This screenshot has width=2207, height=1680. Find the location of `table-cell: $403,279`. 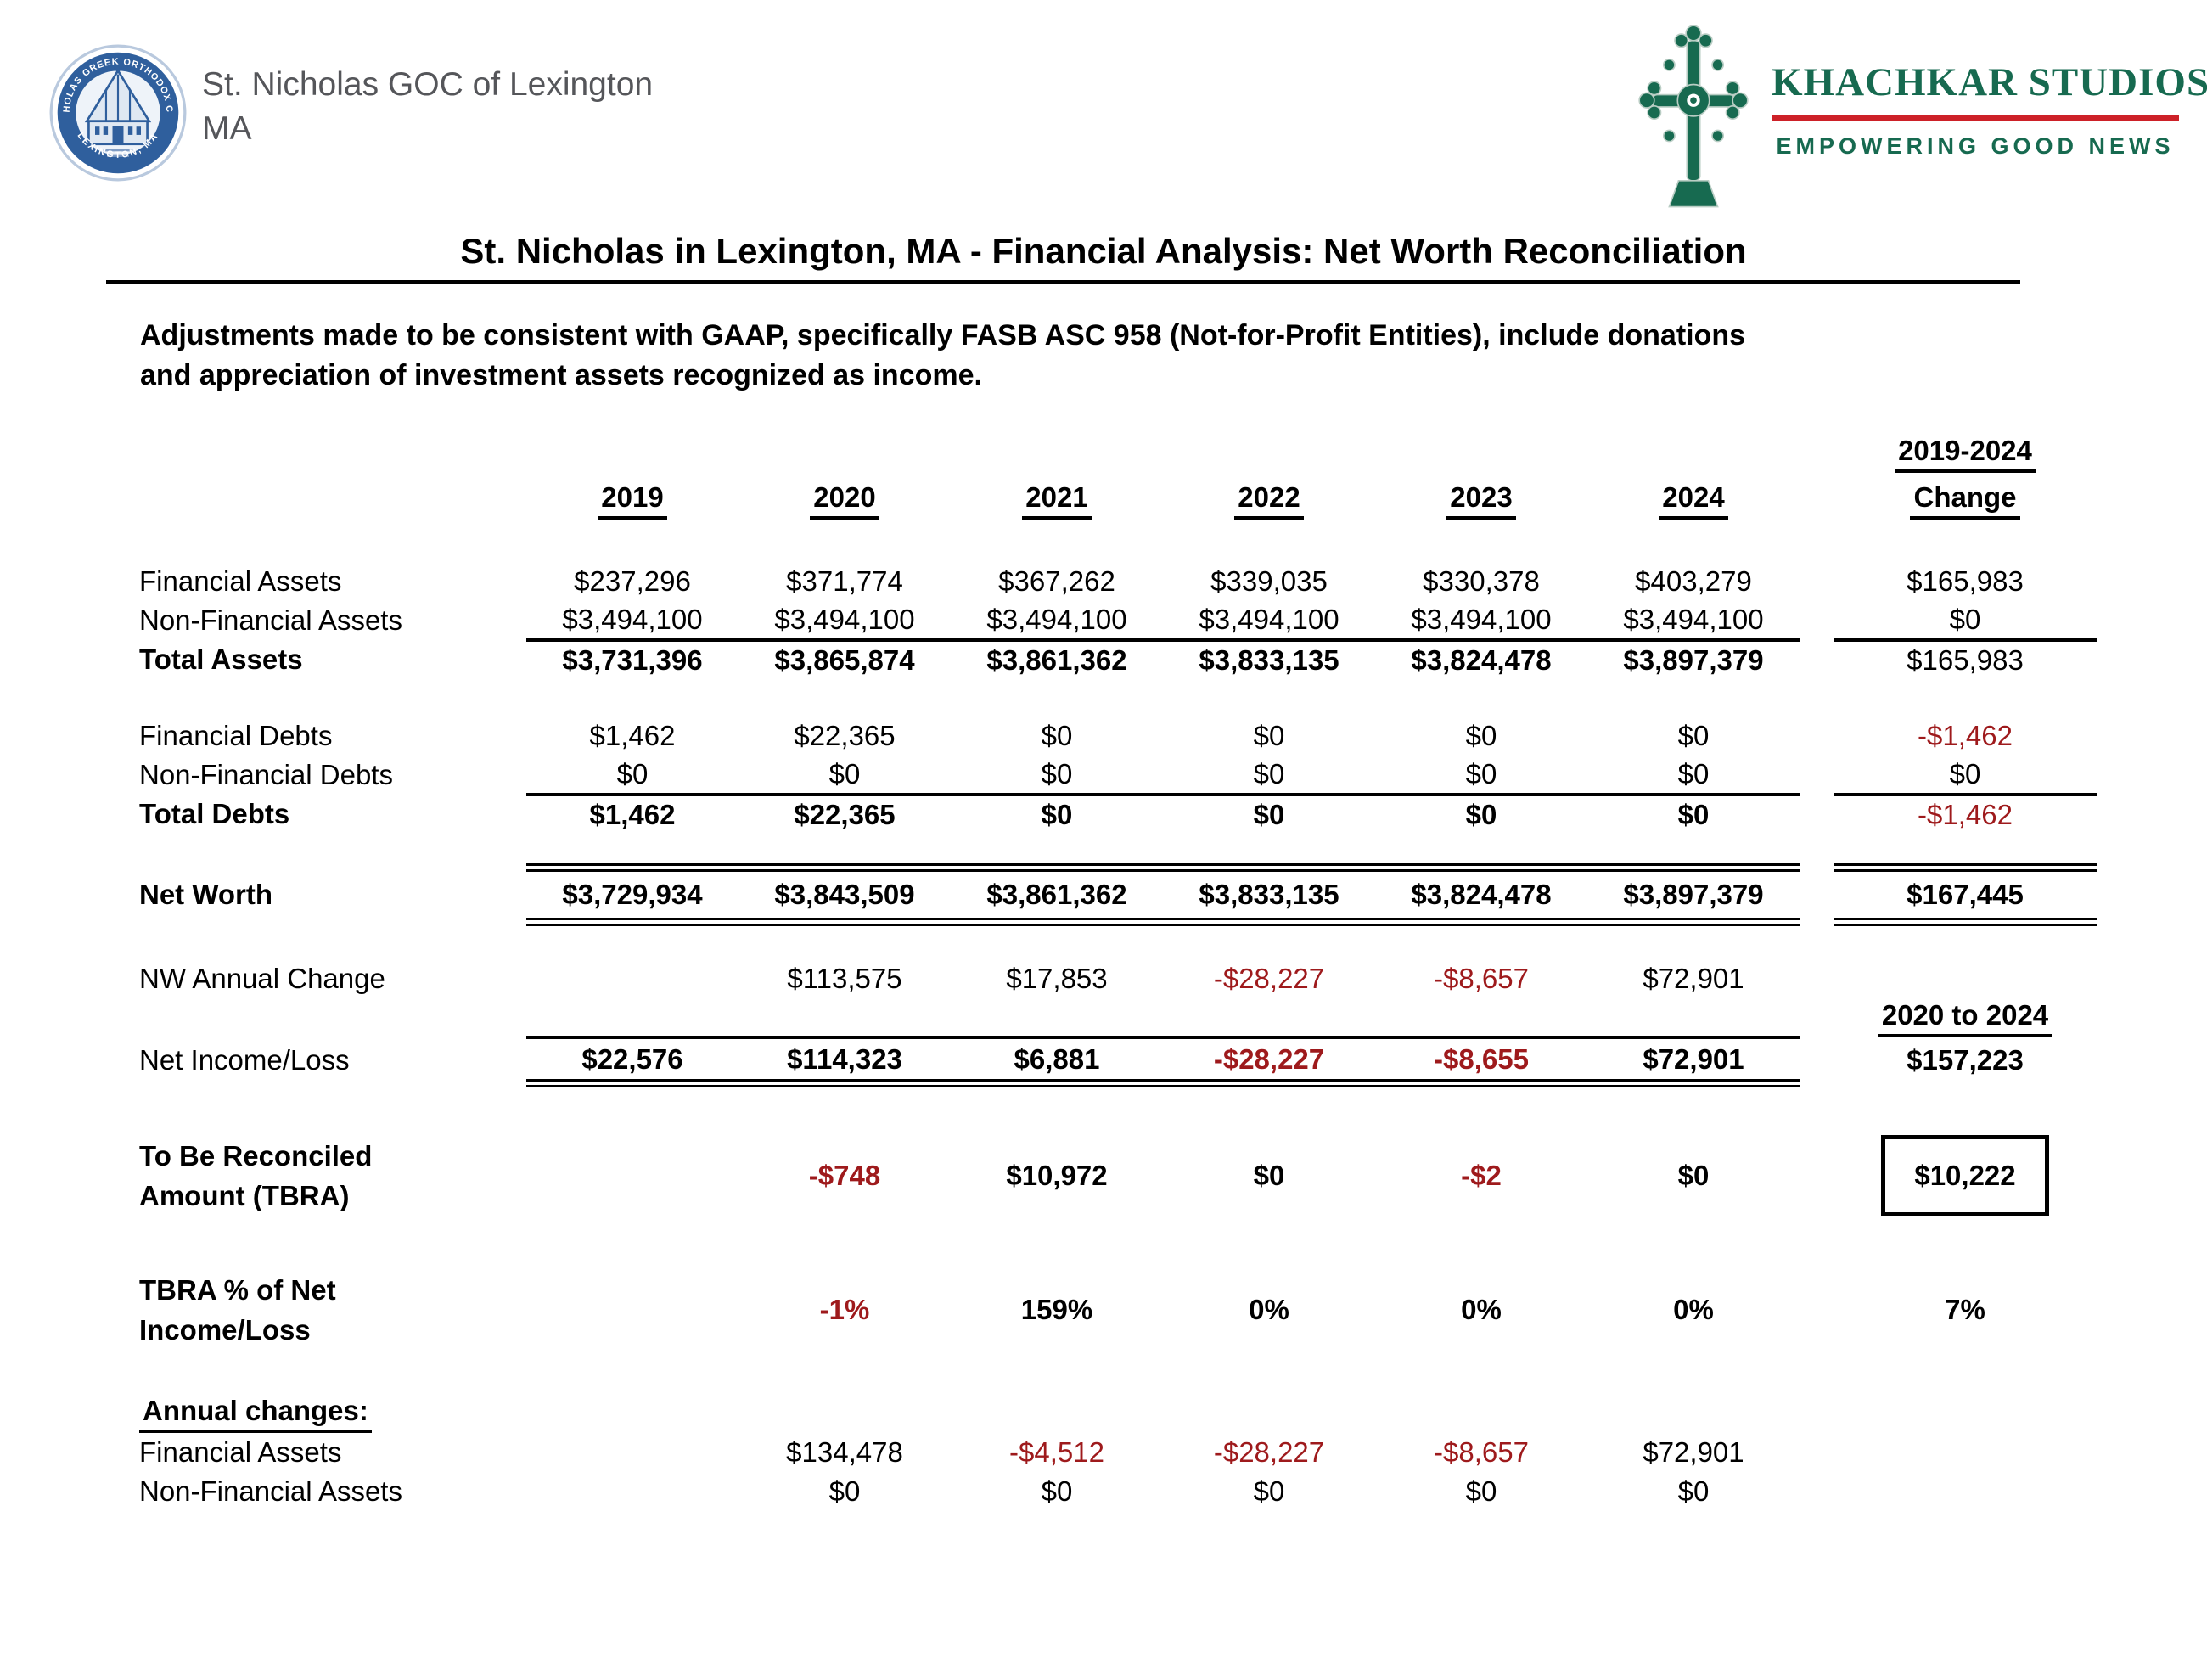

table-cell: $403,279 is located at coordinates (1693, 581).